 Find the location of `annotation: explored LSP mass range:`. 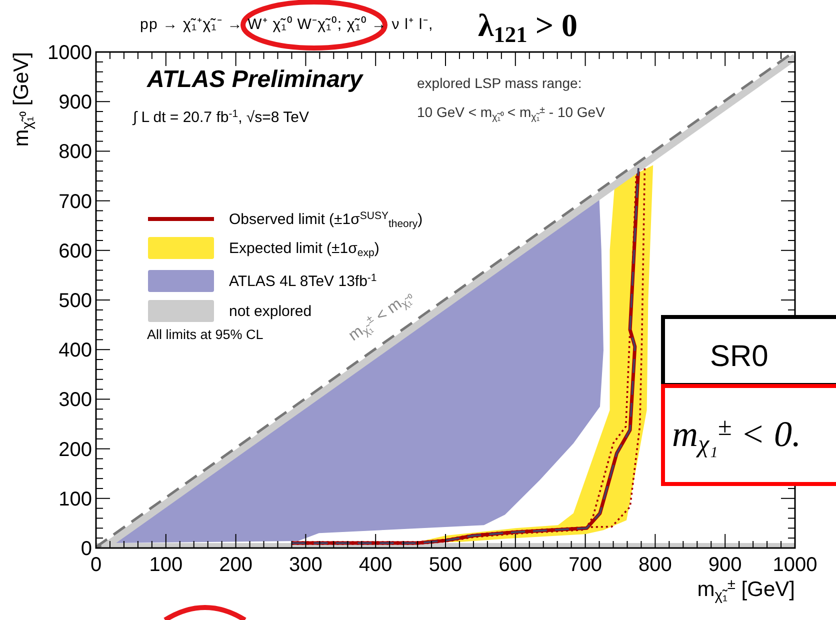

annotation: explored LSP mass range: is located at coordinates (499, 83).